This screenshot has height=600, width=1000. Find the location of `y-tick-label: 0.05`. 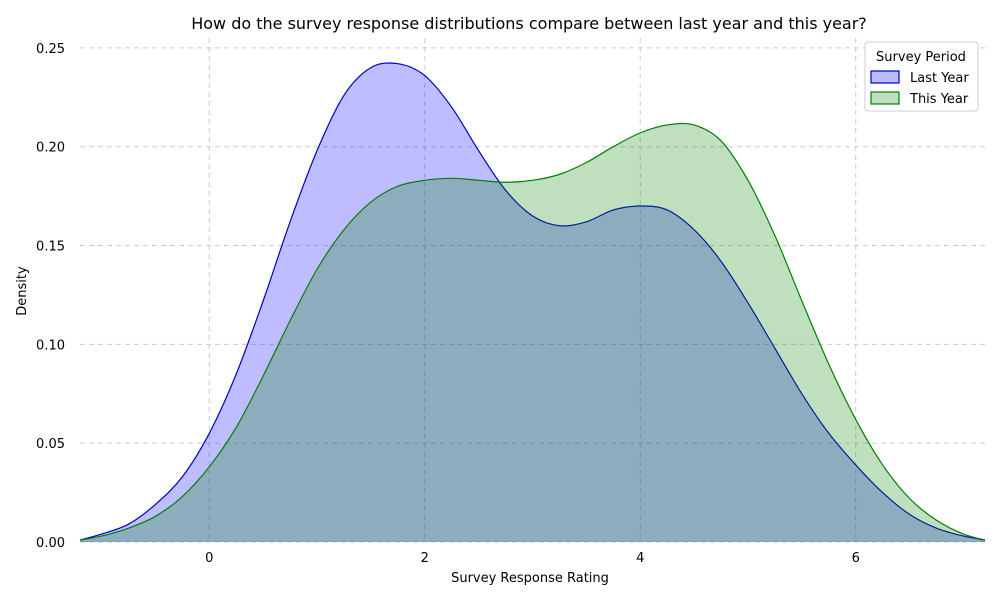

y-tick-label: 0.05 is located at coordinates (50, 444).